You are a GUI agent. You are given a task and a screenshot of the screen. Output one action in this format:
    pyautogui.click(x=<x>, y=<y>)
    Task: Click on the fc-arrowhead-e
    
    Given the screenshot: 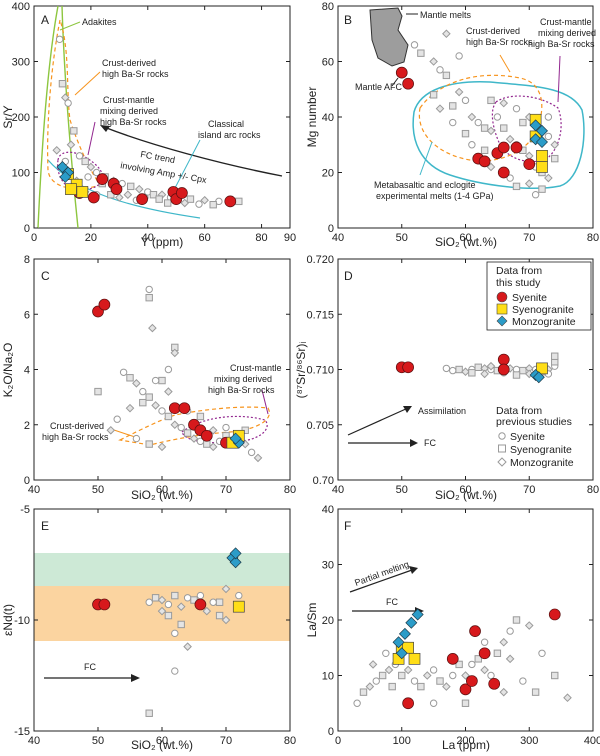 What is the action you would take?
    pyautogui.click(x=135, y=678)
    